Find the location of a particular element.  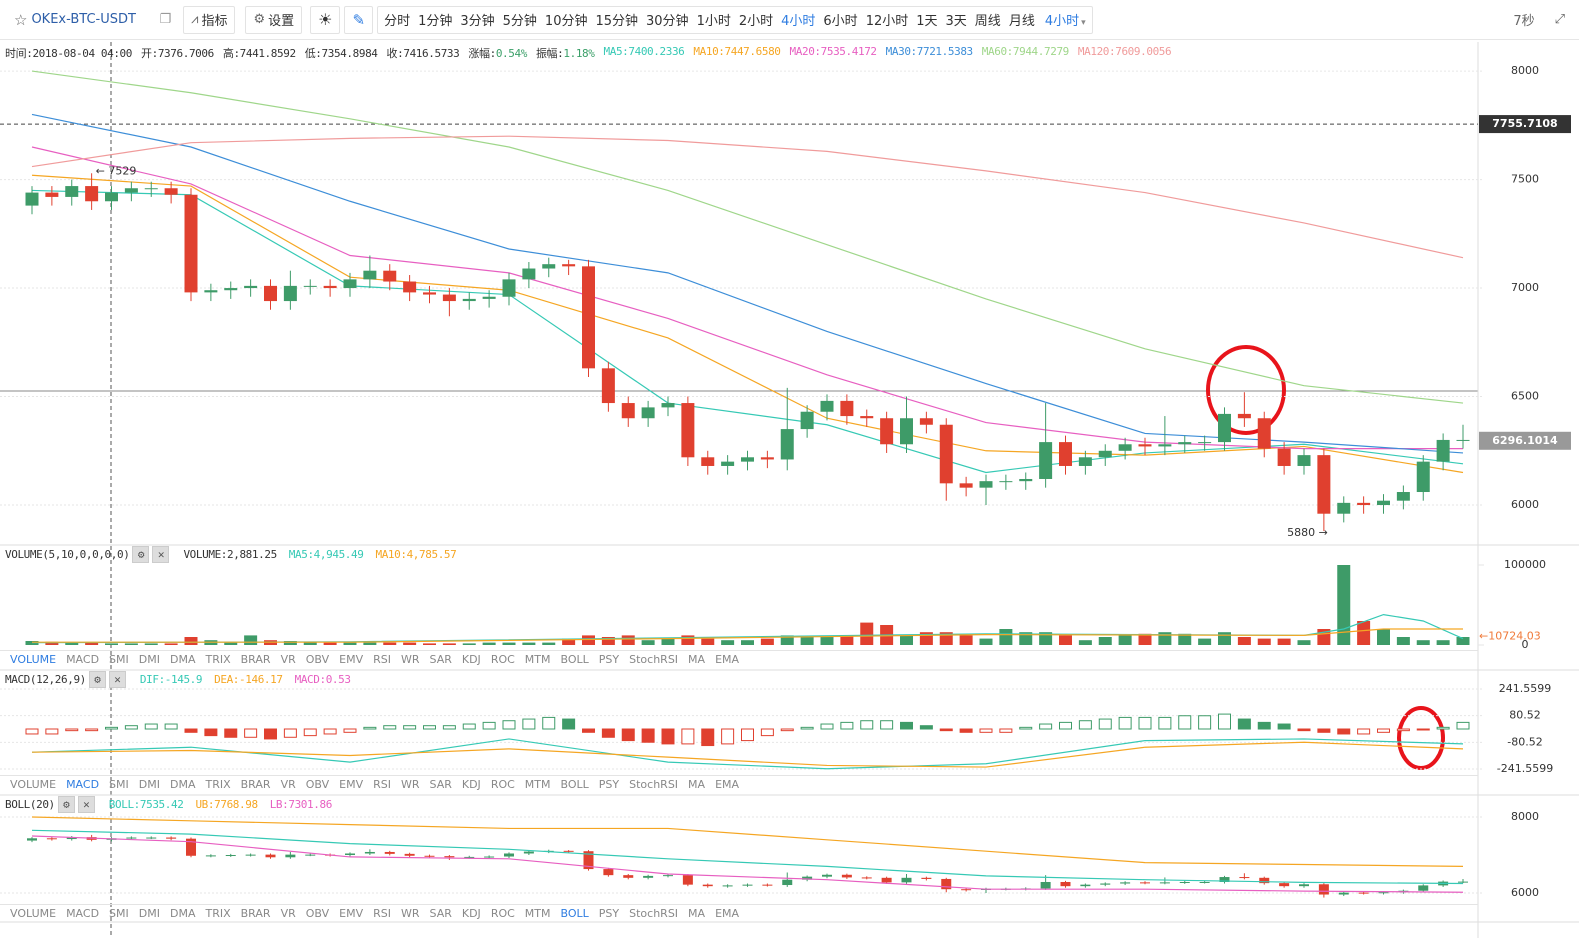

theme-button: ☀ is located at coordinates (325, 19).